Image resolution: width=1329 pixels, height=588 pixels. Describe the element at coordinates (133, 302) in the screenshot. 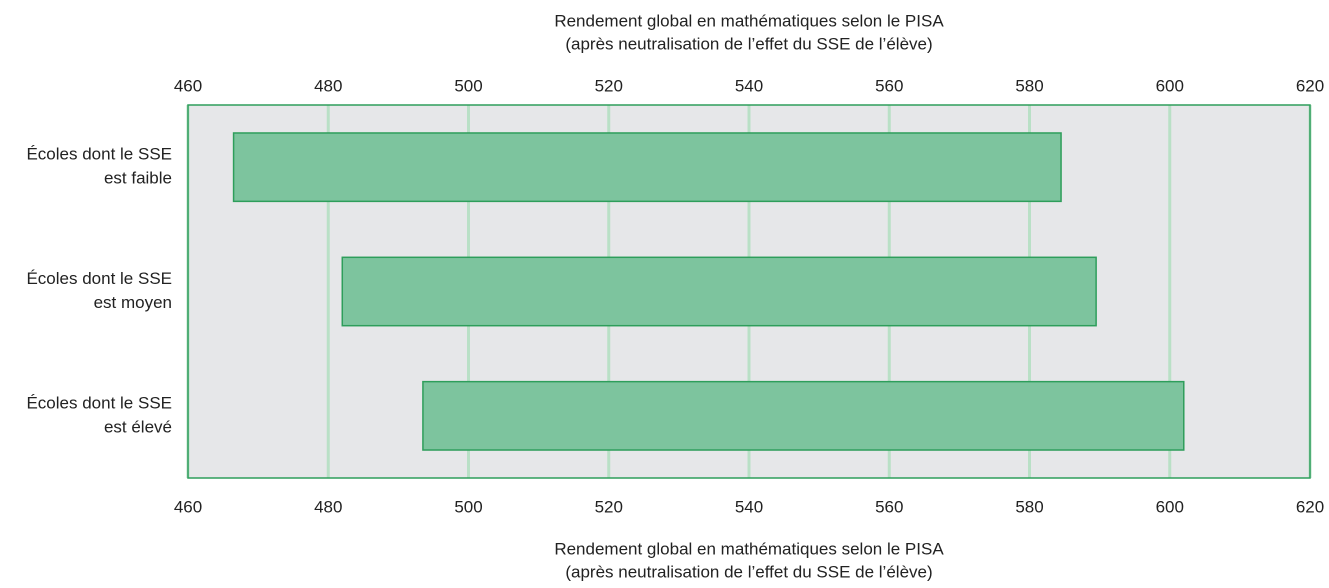

I see `category-label: est moyen` at that location.